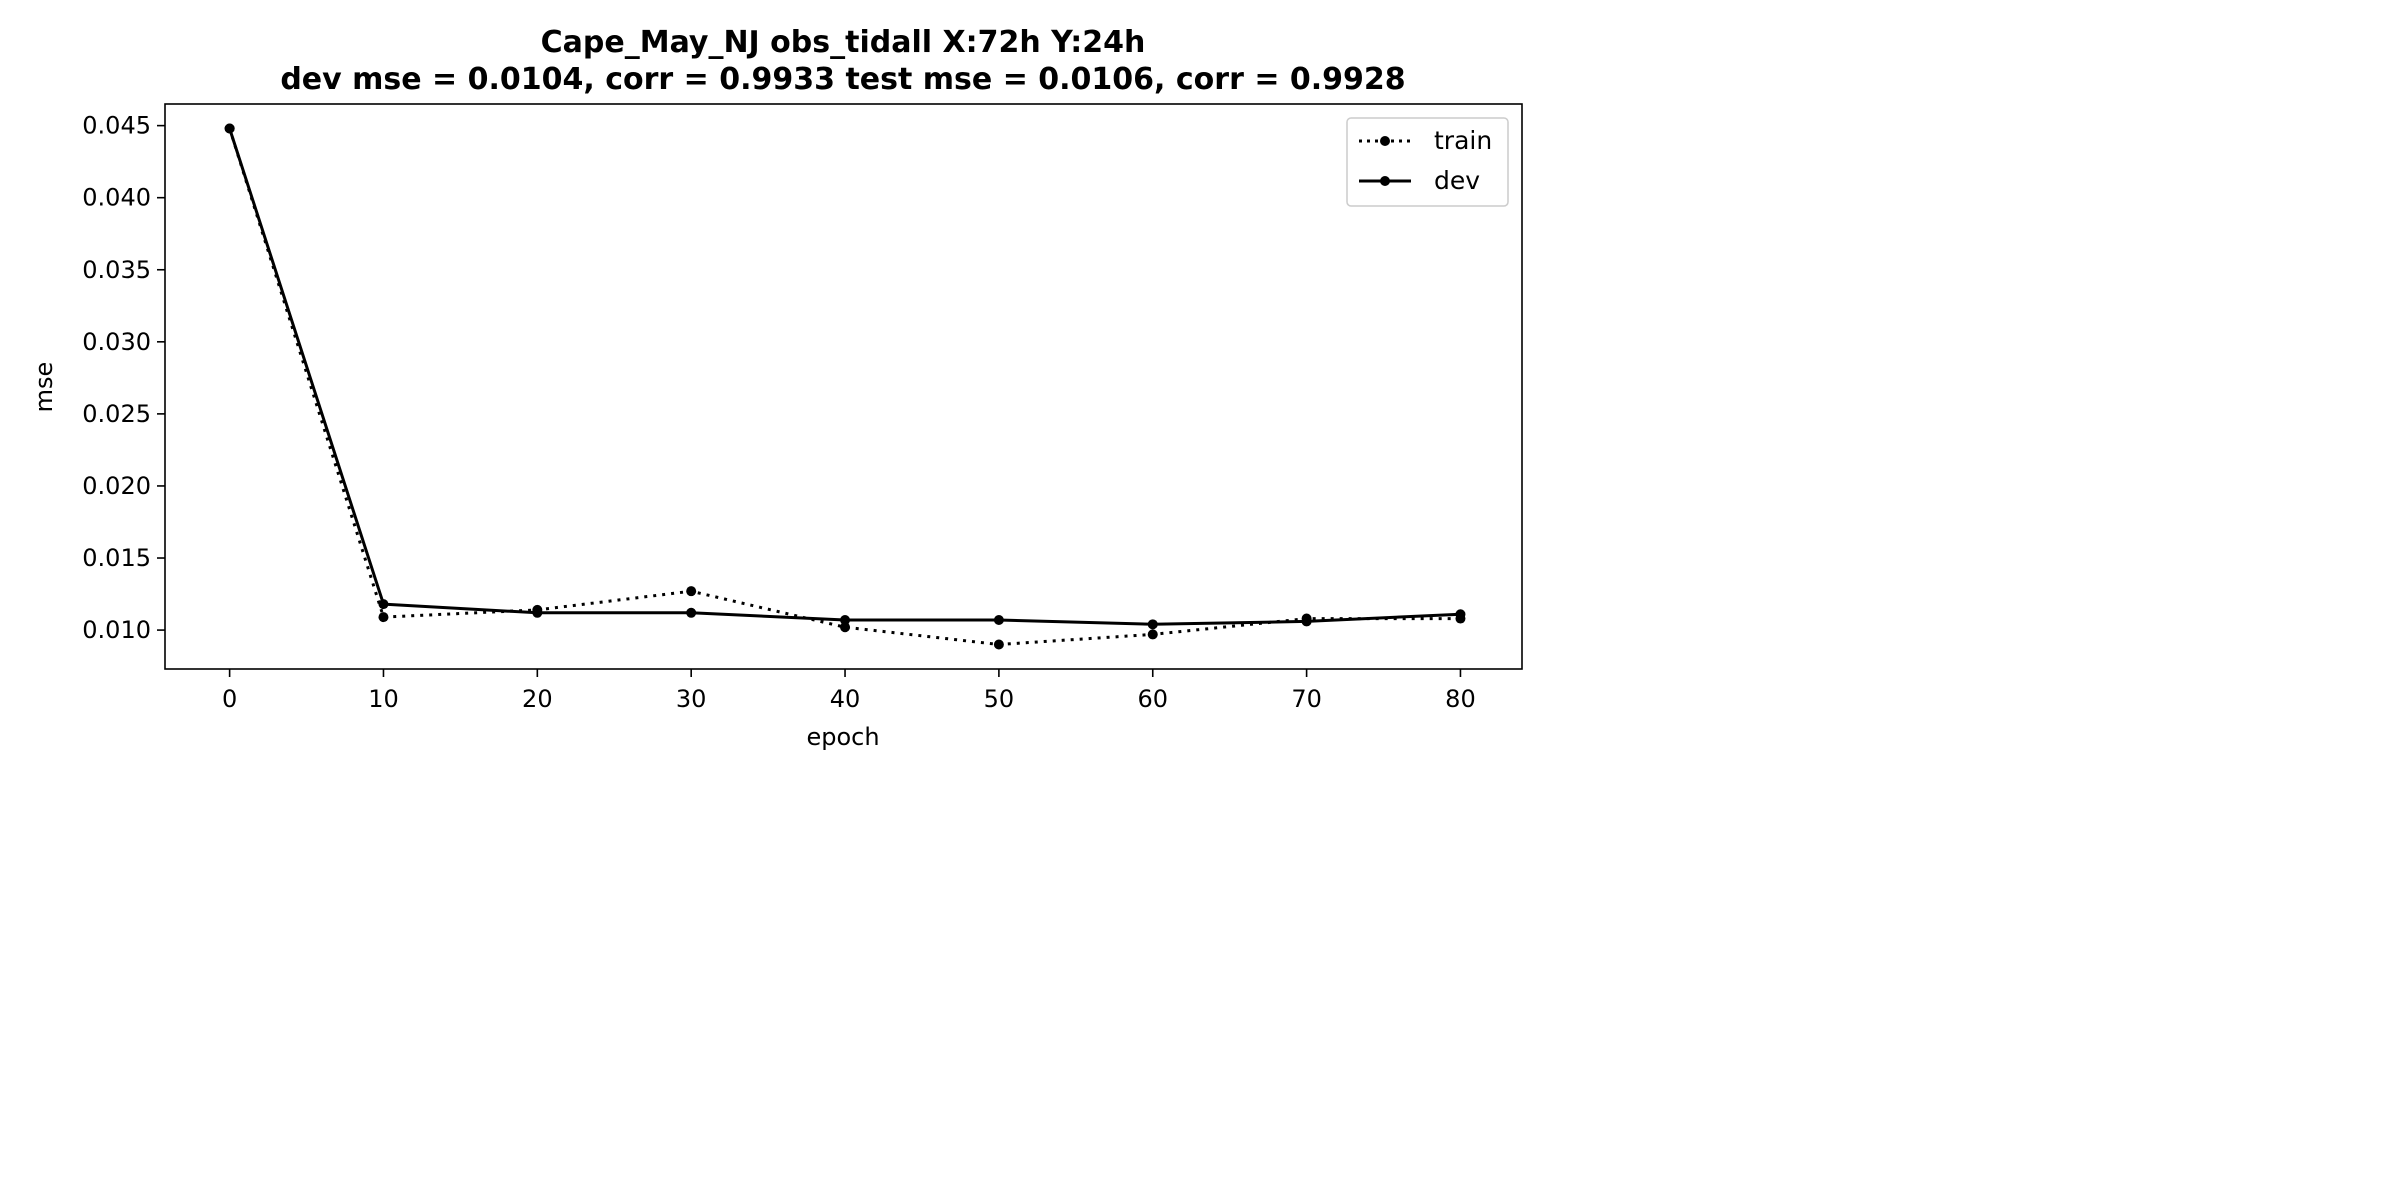 The height and width of the screenshot is (1200, 2400). What do you see at coordinates (116, 342) in the screenshot?
I see `y-tick-label: 0.030` at bounding box center [116, 342].